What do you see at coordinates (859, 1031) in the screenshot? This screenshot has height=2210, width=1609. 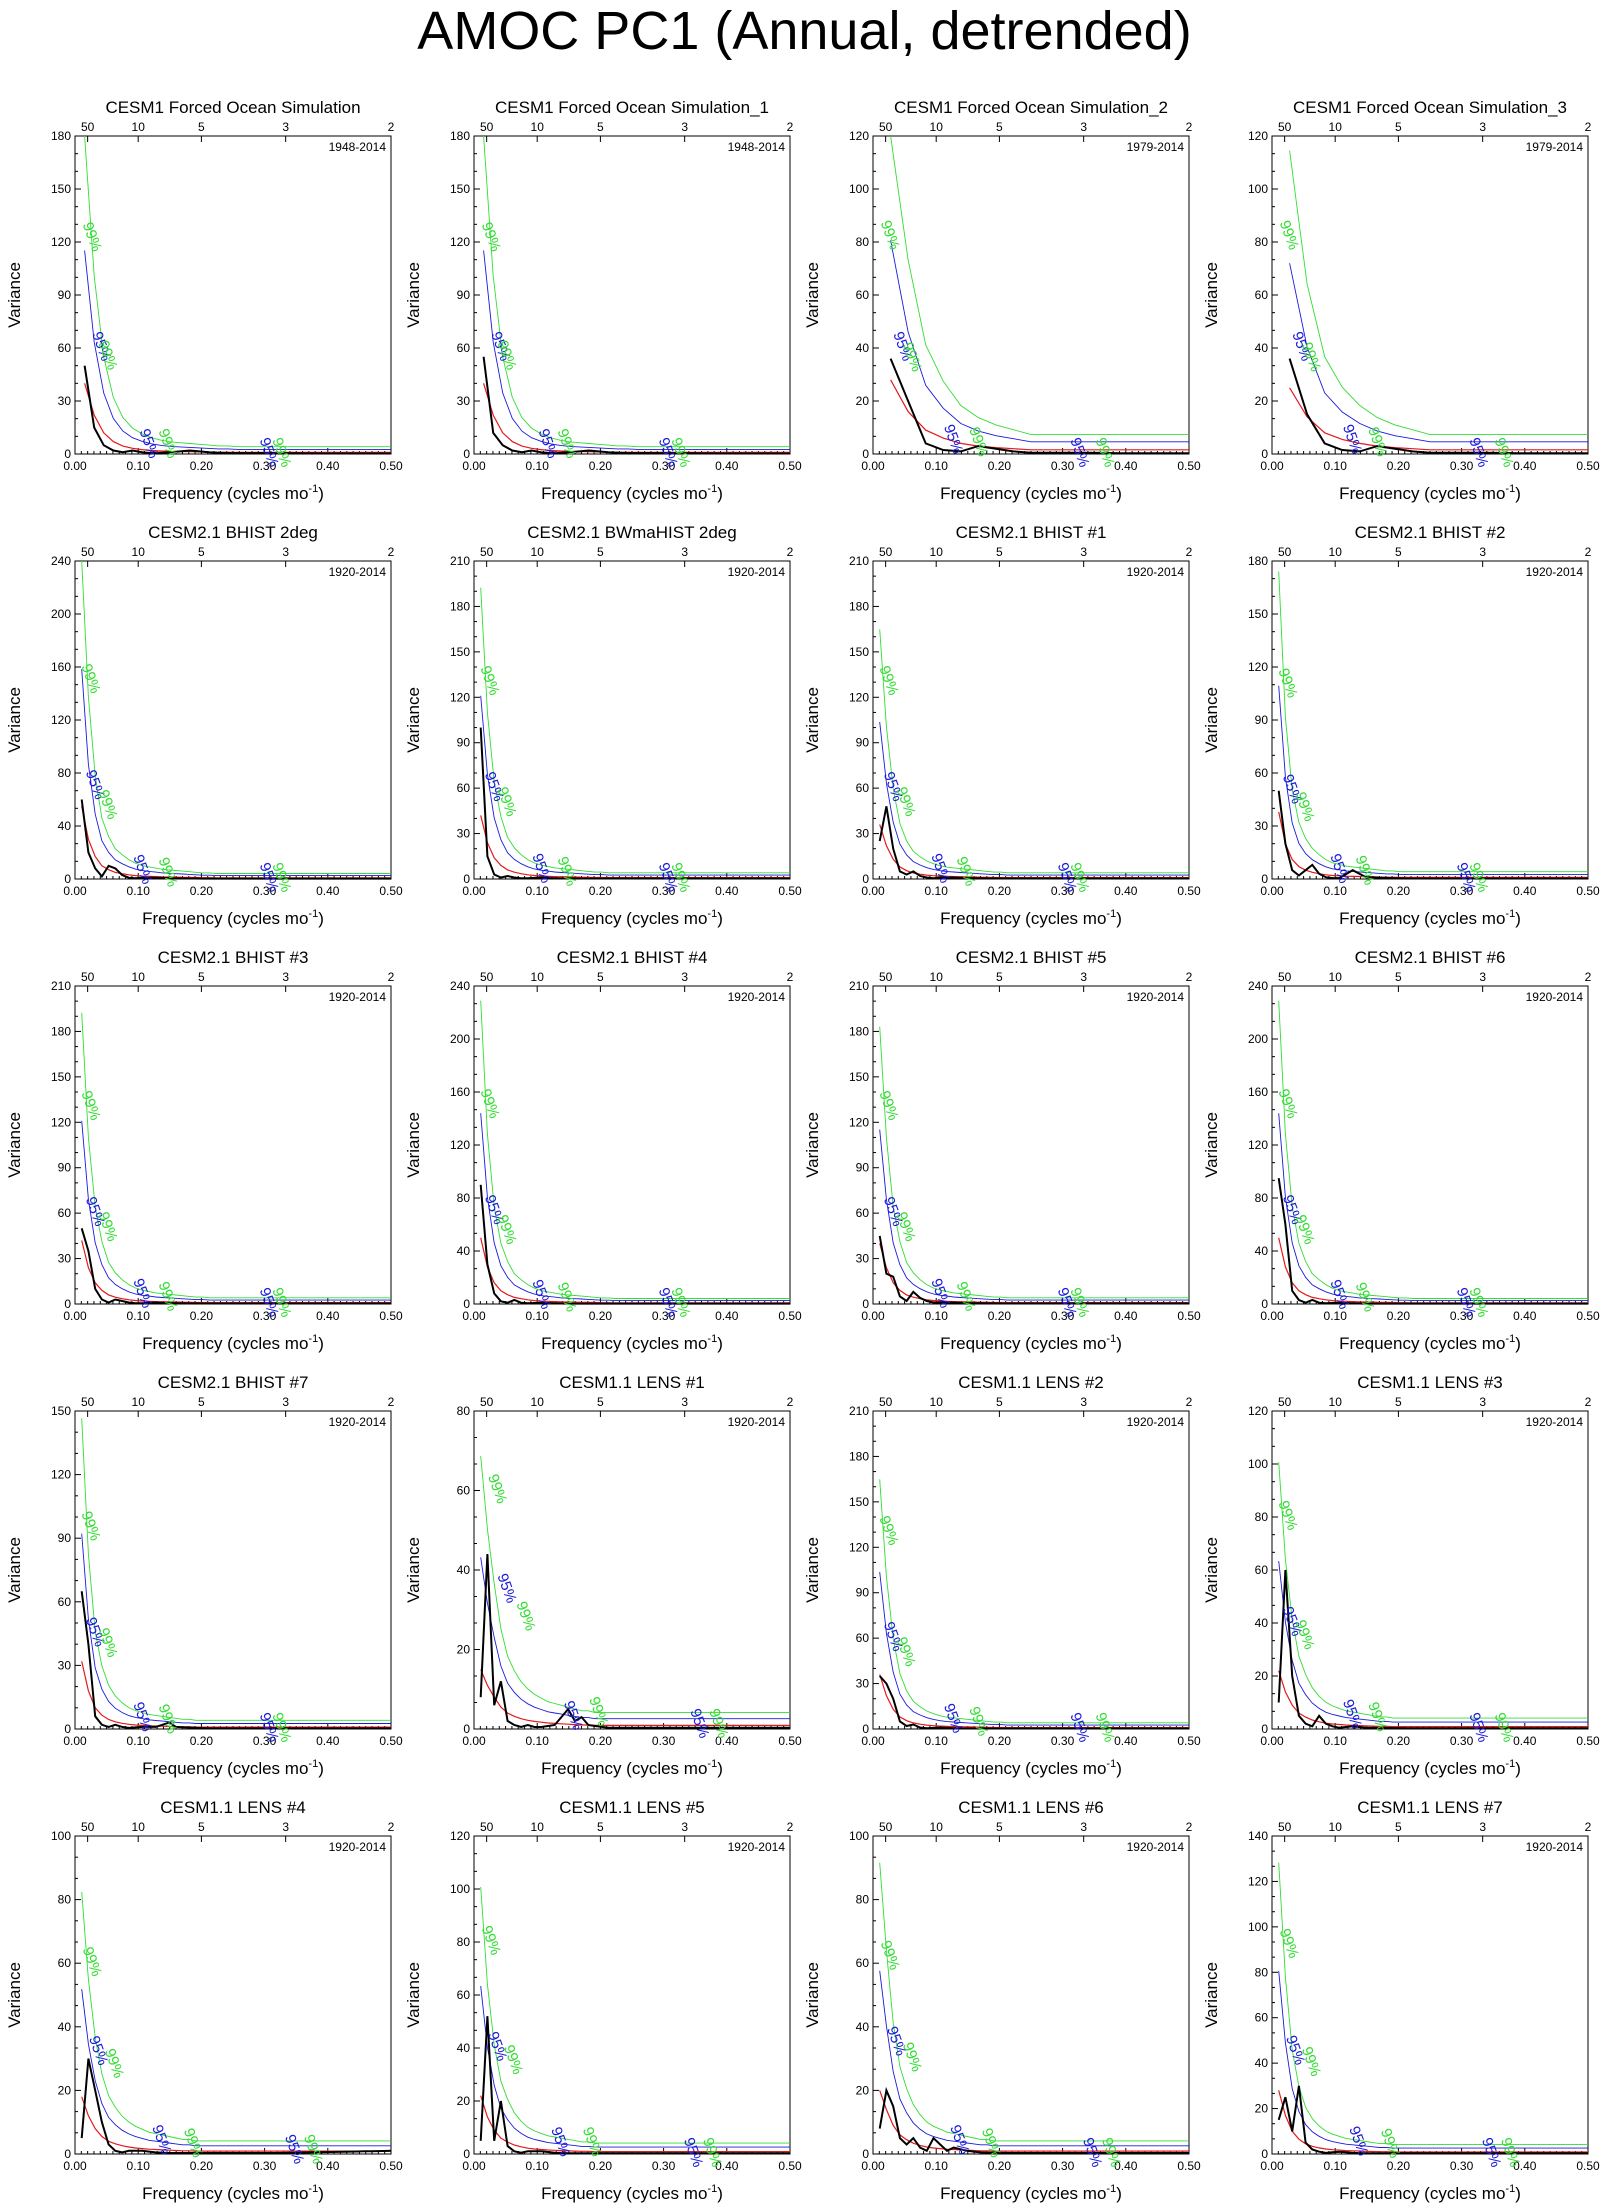 I see `y-tick-label: 180` at bounding box center [859, 1031].